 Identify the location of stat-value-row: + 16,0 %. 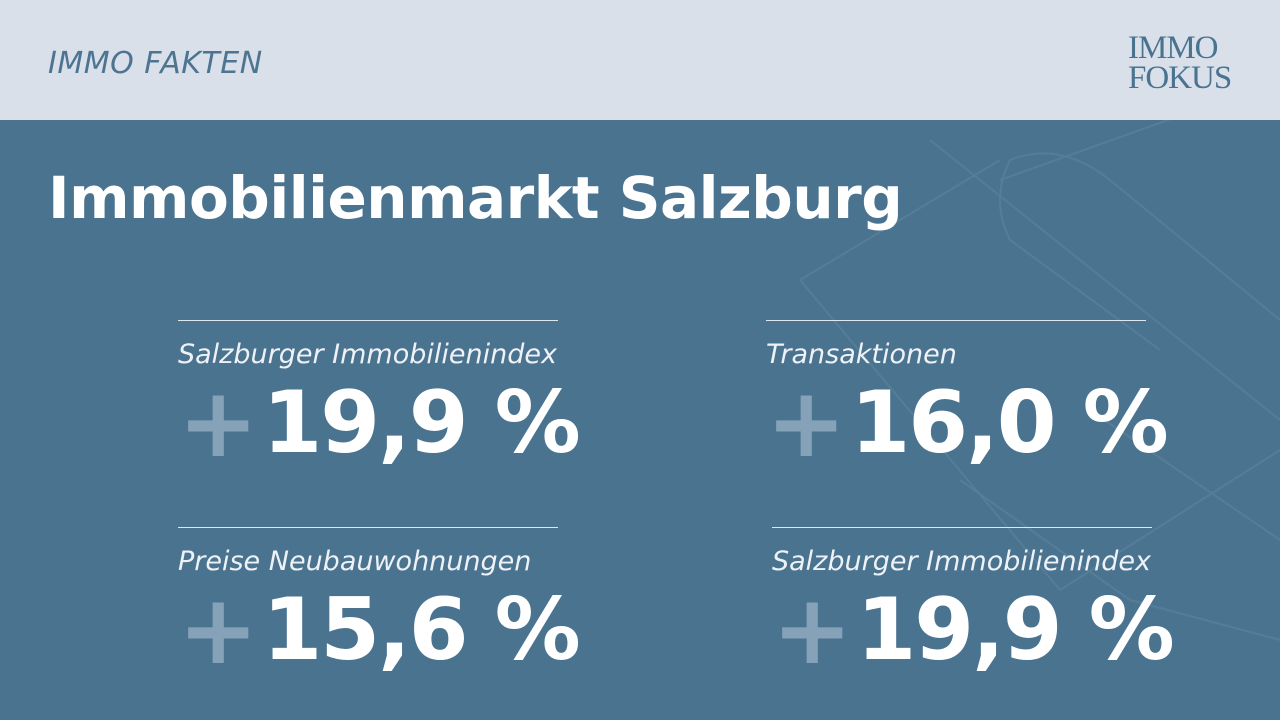
(967, 423).